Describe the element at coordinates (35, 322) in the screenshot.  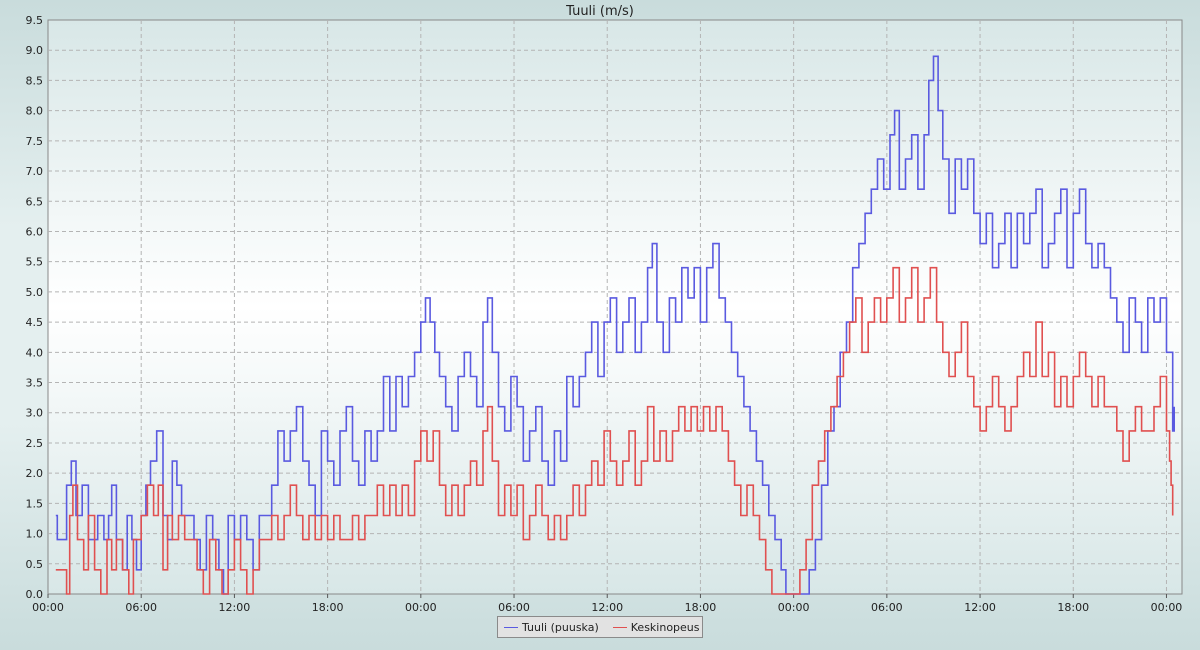
I see `y-tick-label: 4.5` at that location.